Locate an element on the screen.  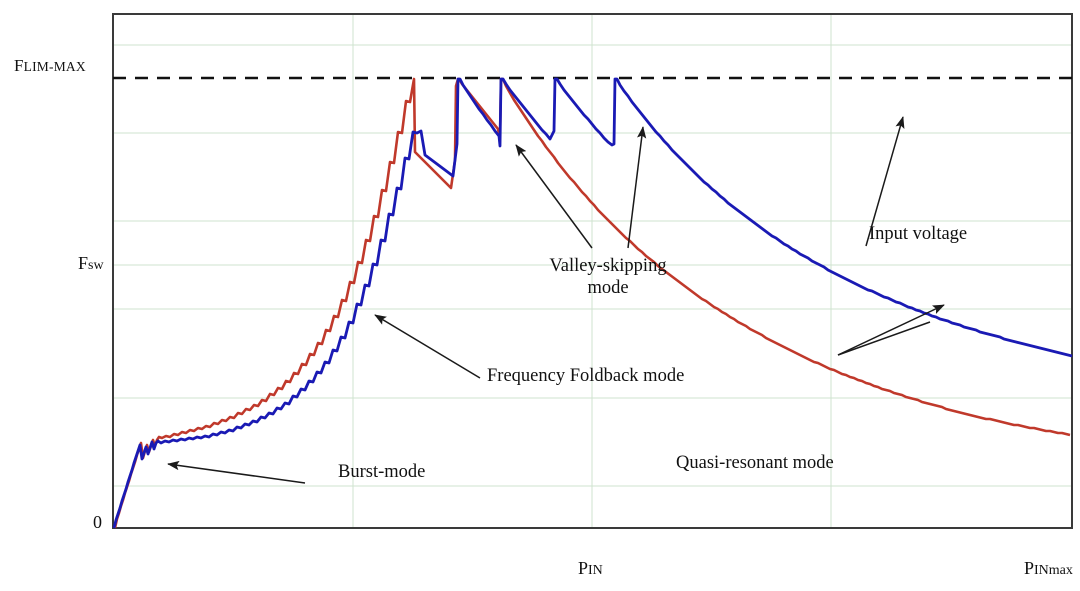
annotation-frequency-foldback-mode: Frequency Foldback mode is located at coordinates (586, 376).